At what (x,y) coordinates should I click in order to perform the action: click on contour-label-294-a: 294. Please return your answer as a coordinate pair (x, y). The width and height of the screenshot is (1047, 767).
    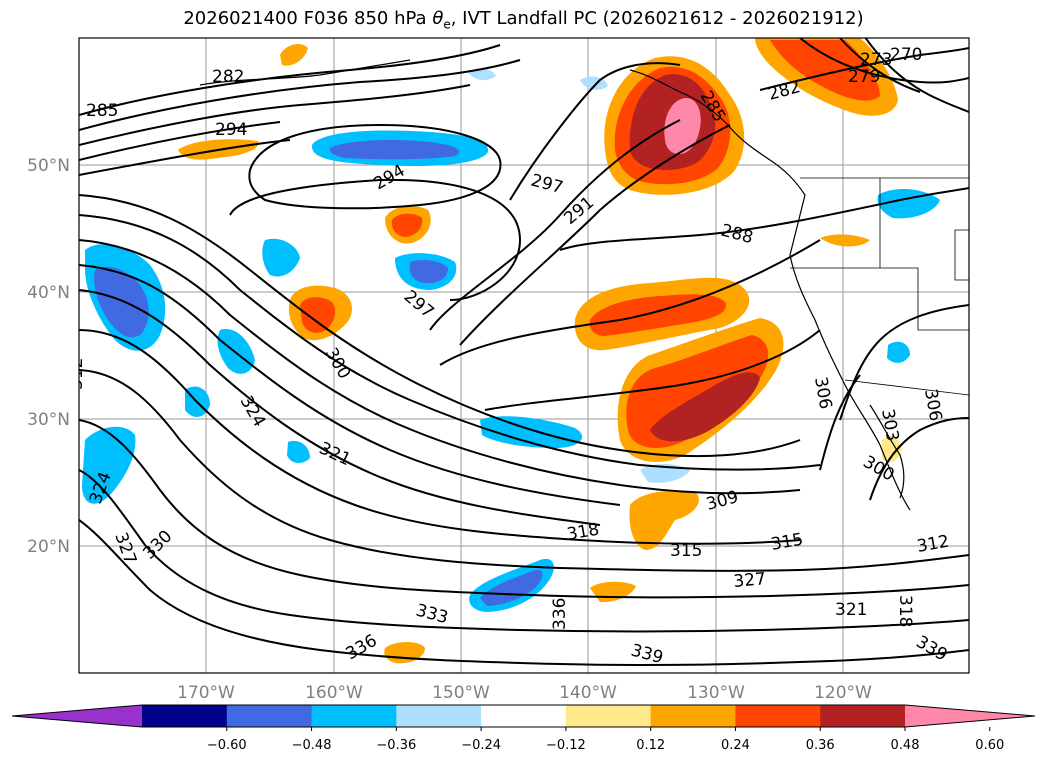
    Looking at the image, I should click on (231, 130).